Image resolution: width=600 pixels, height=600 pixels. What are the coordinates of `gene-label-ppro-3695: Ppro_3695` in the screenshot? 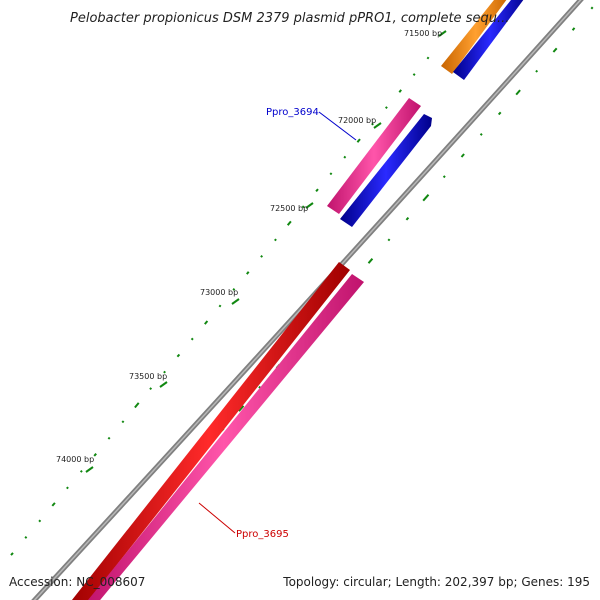 It's located at (262, 534).